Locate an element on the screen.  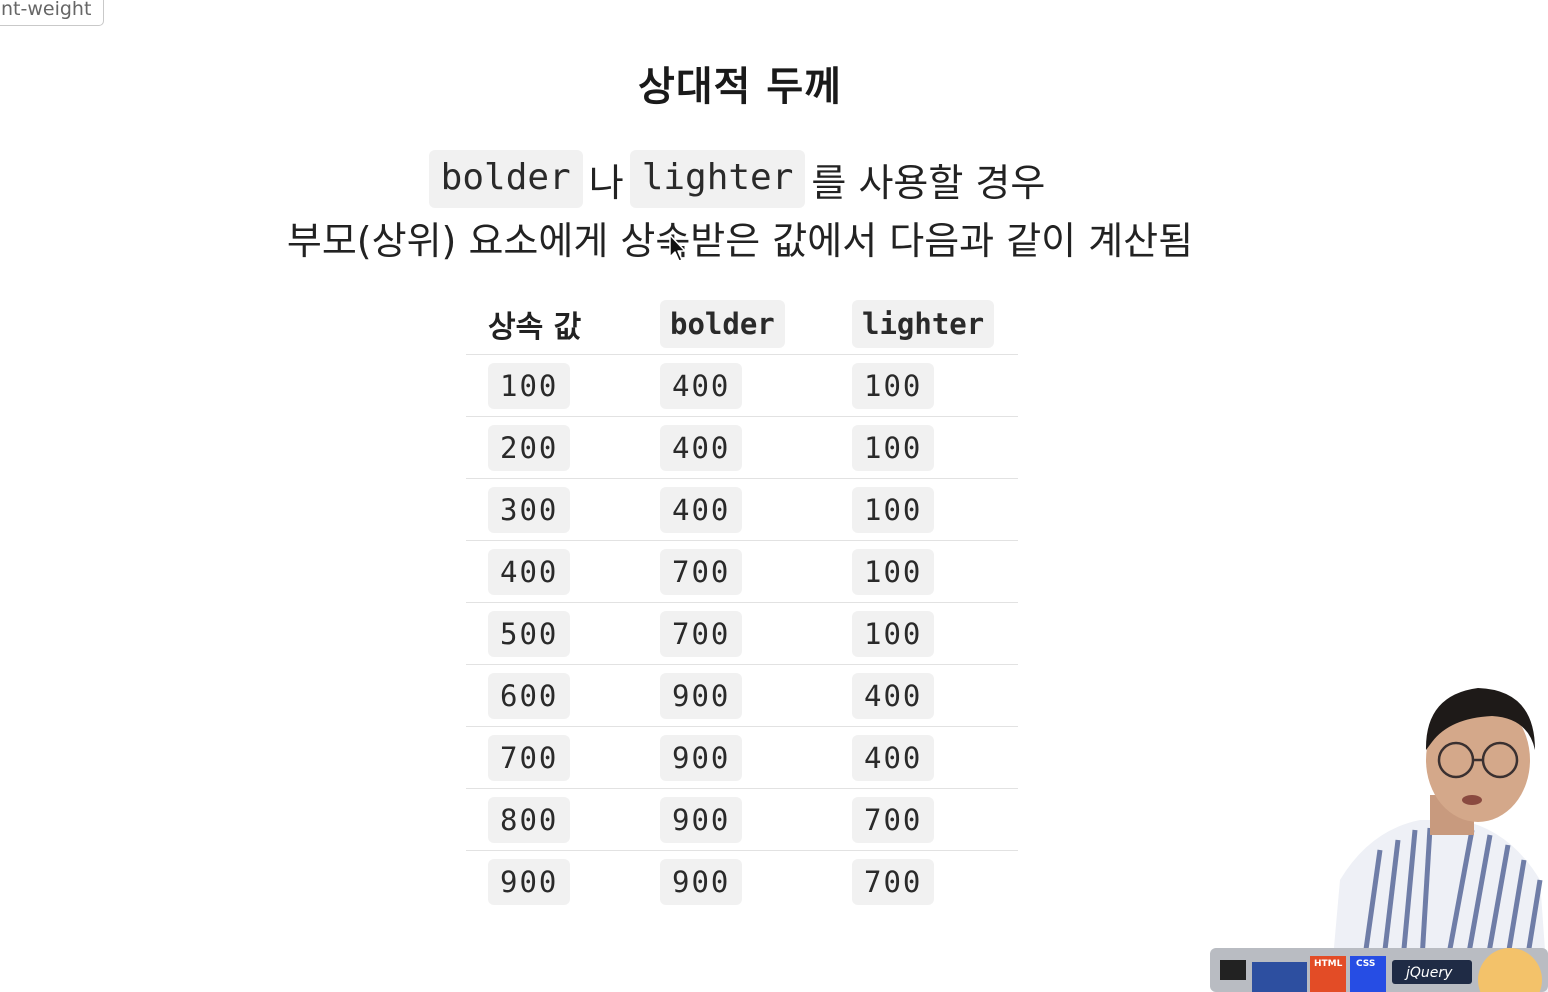
header-bolder-code: bolder is located at coordinates (722, 324).